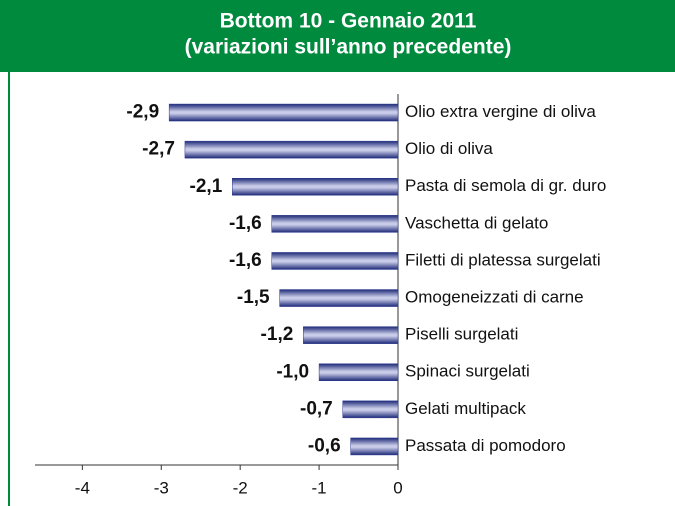 The width and height of the screenshot is (675, 506). Describe the element at coordinates (461, 334) in the screenshot. I see `category-label: Piselli surgelati` at that location.